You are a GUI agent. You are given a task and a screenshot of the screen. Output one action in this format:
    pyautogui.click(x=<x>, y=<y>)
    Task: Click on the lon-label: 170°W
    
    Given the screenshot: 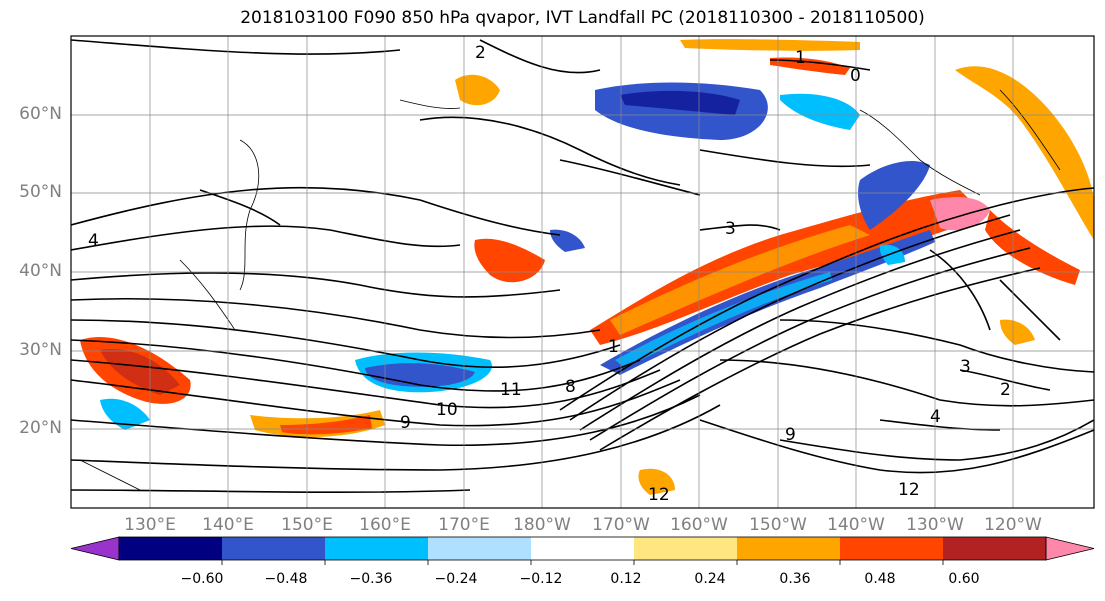 What is the action you would take?
    pyautogui.click(x=621, y=525)
    